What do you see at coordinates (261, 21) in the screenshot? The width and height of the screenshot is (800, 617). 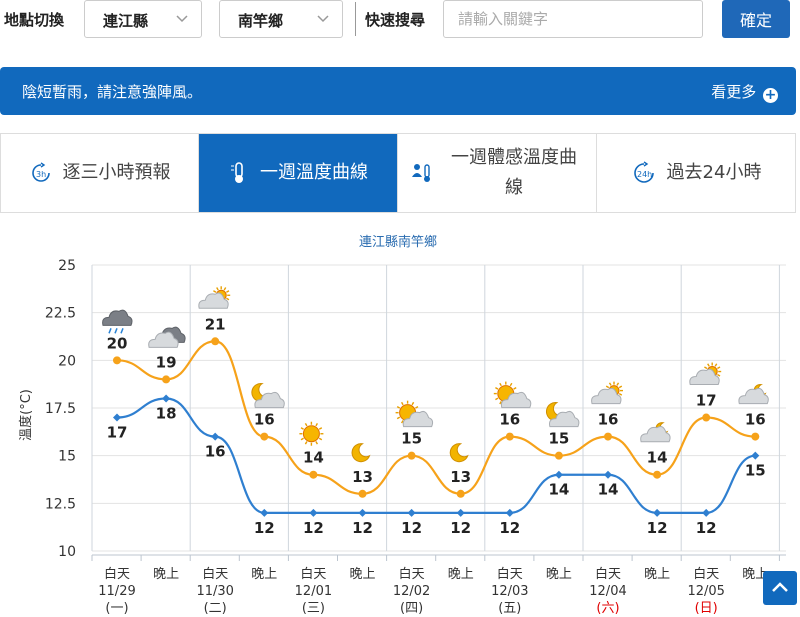 I see `town-value: 南竿鄉` at bounding box center [261, 21].